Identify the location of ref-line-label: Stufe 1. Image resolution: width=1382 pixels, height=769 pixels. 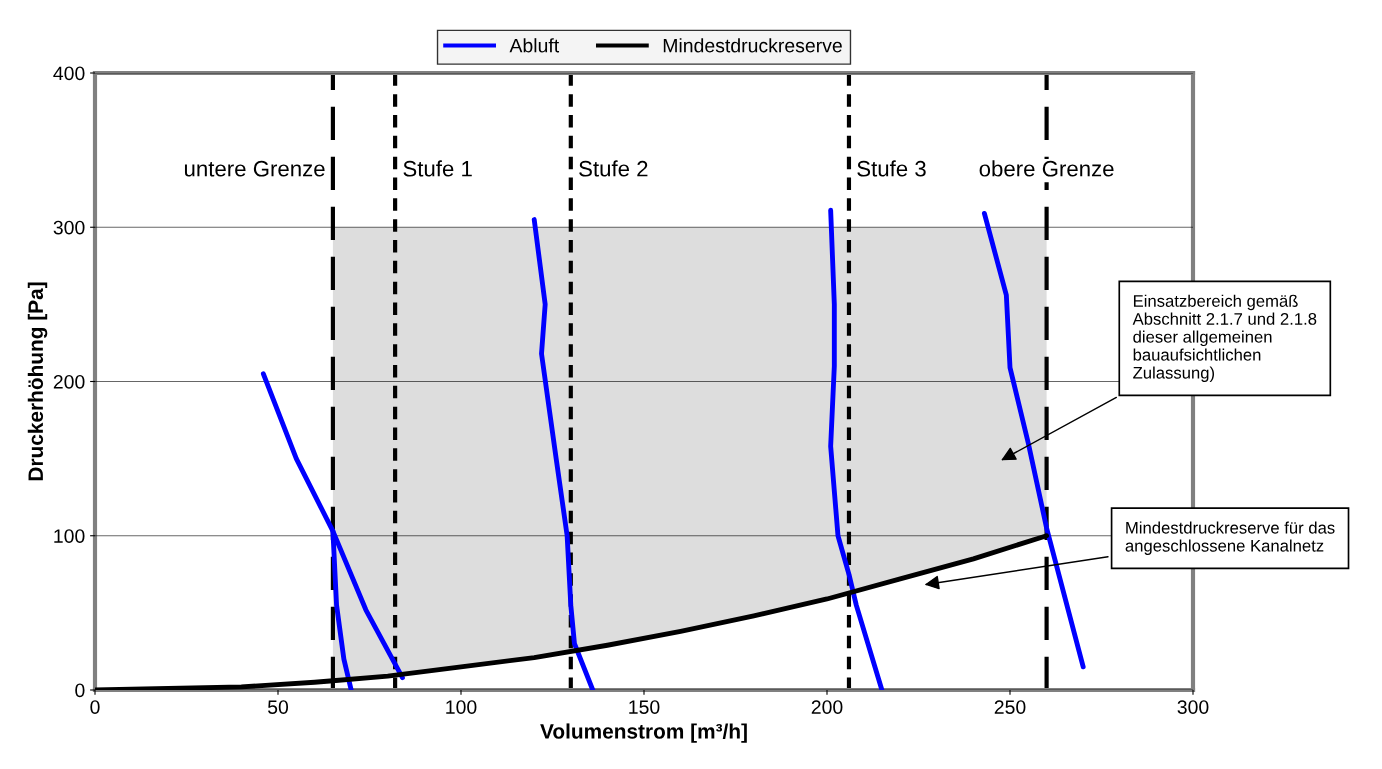
(437, 168).